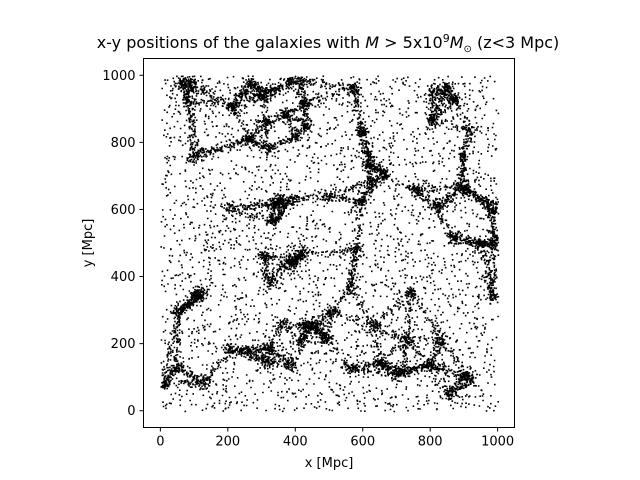 This screenshot has height=480, width=640. What do you see at coordinates (335, 438) in the screenshot?
I see `x-ticks: 0 200 400 600 800 1000` at bounding box center [335, 438].